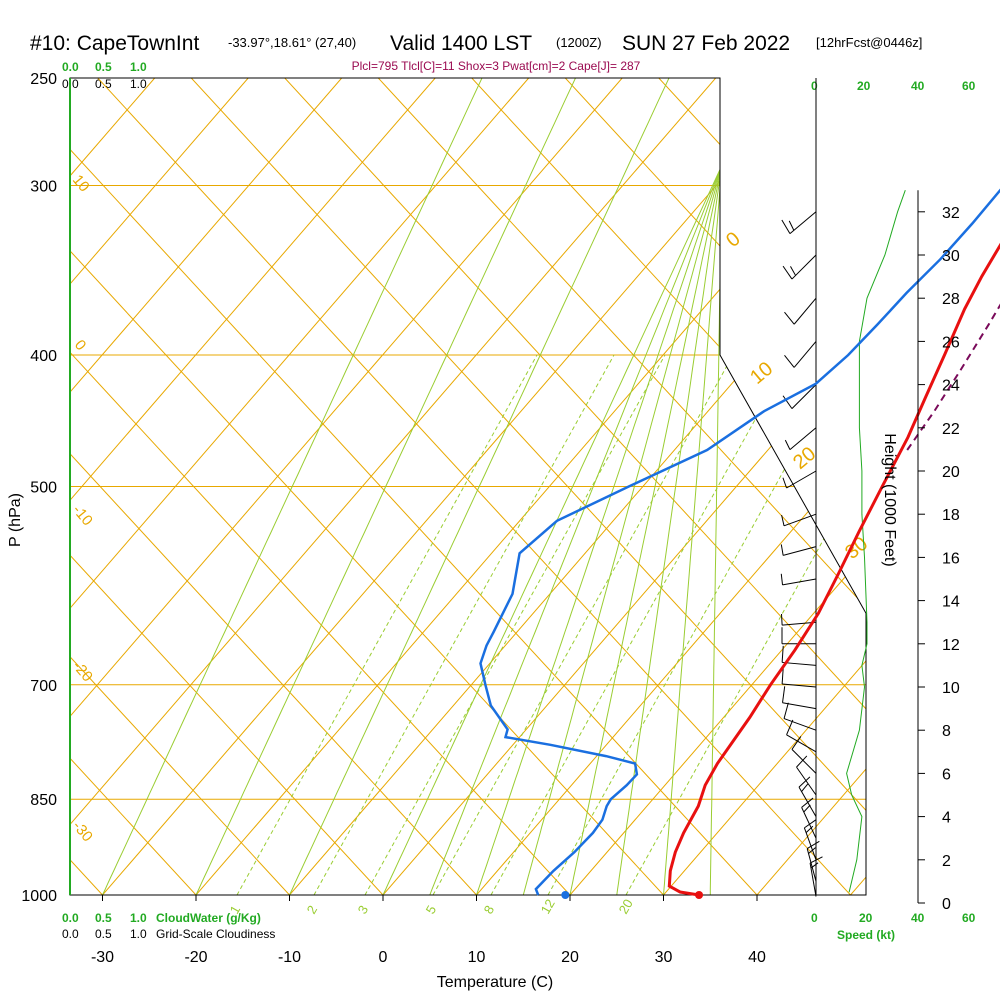  I want to click on pressure-tick-label: 700, so click(43, 686).